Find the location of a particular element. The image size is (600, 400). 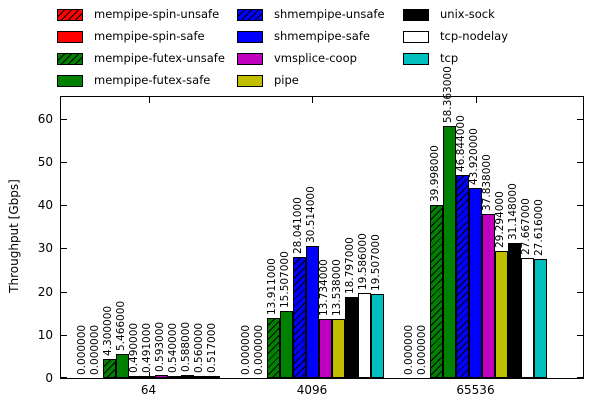

bar-tcp-x65536 is located at coordinates (540, 318).